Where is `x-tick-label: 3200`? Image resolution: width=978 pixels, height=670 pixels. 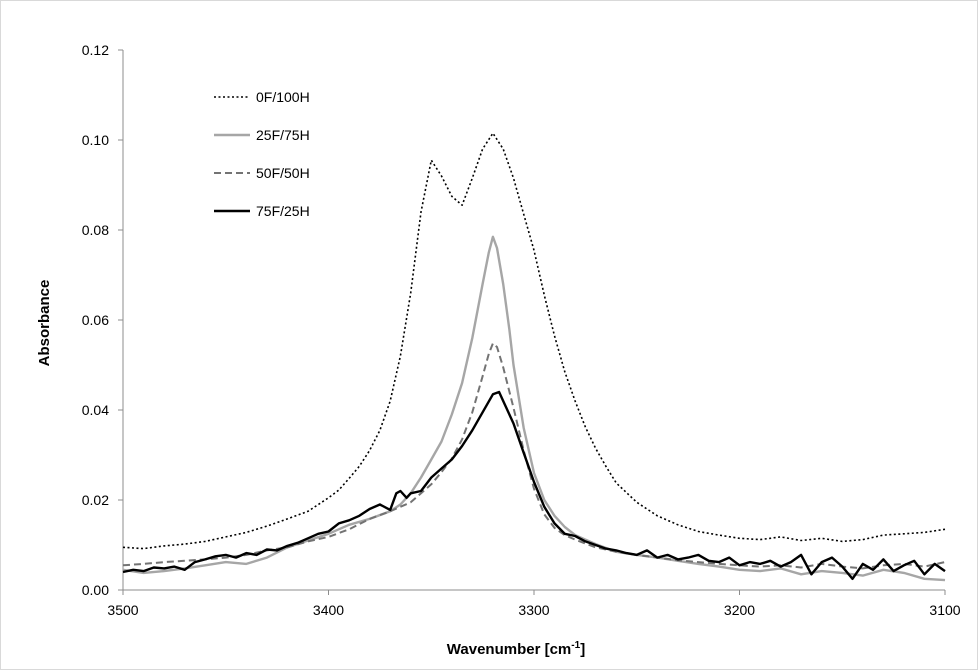
x-tick-label: 3200 is located at coordinates (739, 610).